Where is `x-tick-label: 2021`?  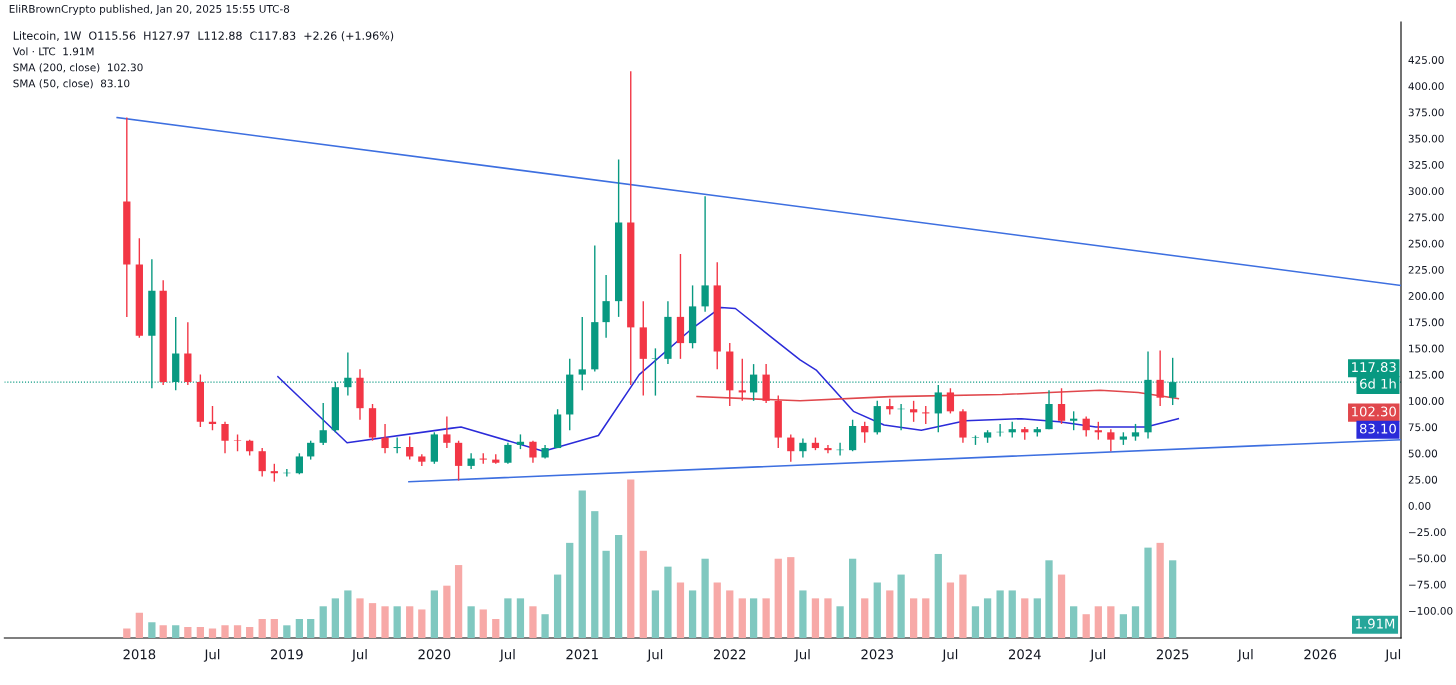
x-tick-label: 2021 is located at coordinates (582, 654).